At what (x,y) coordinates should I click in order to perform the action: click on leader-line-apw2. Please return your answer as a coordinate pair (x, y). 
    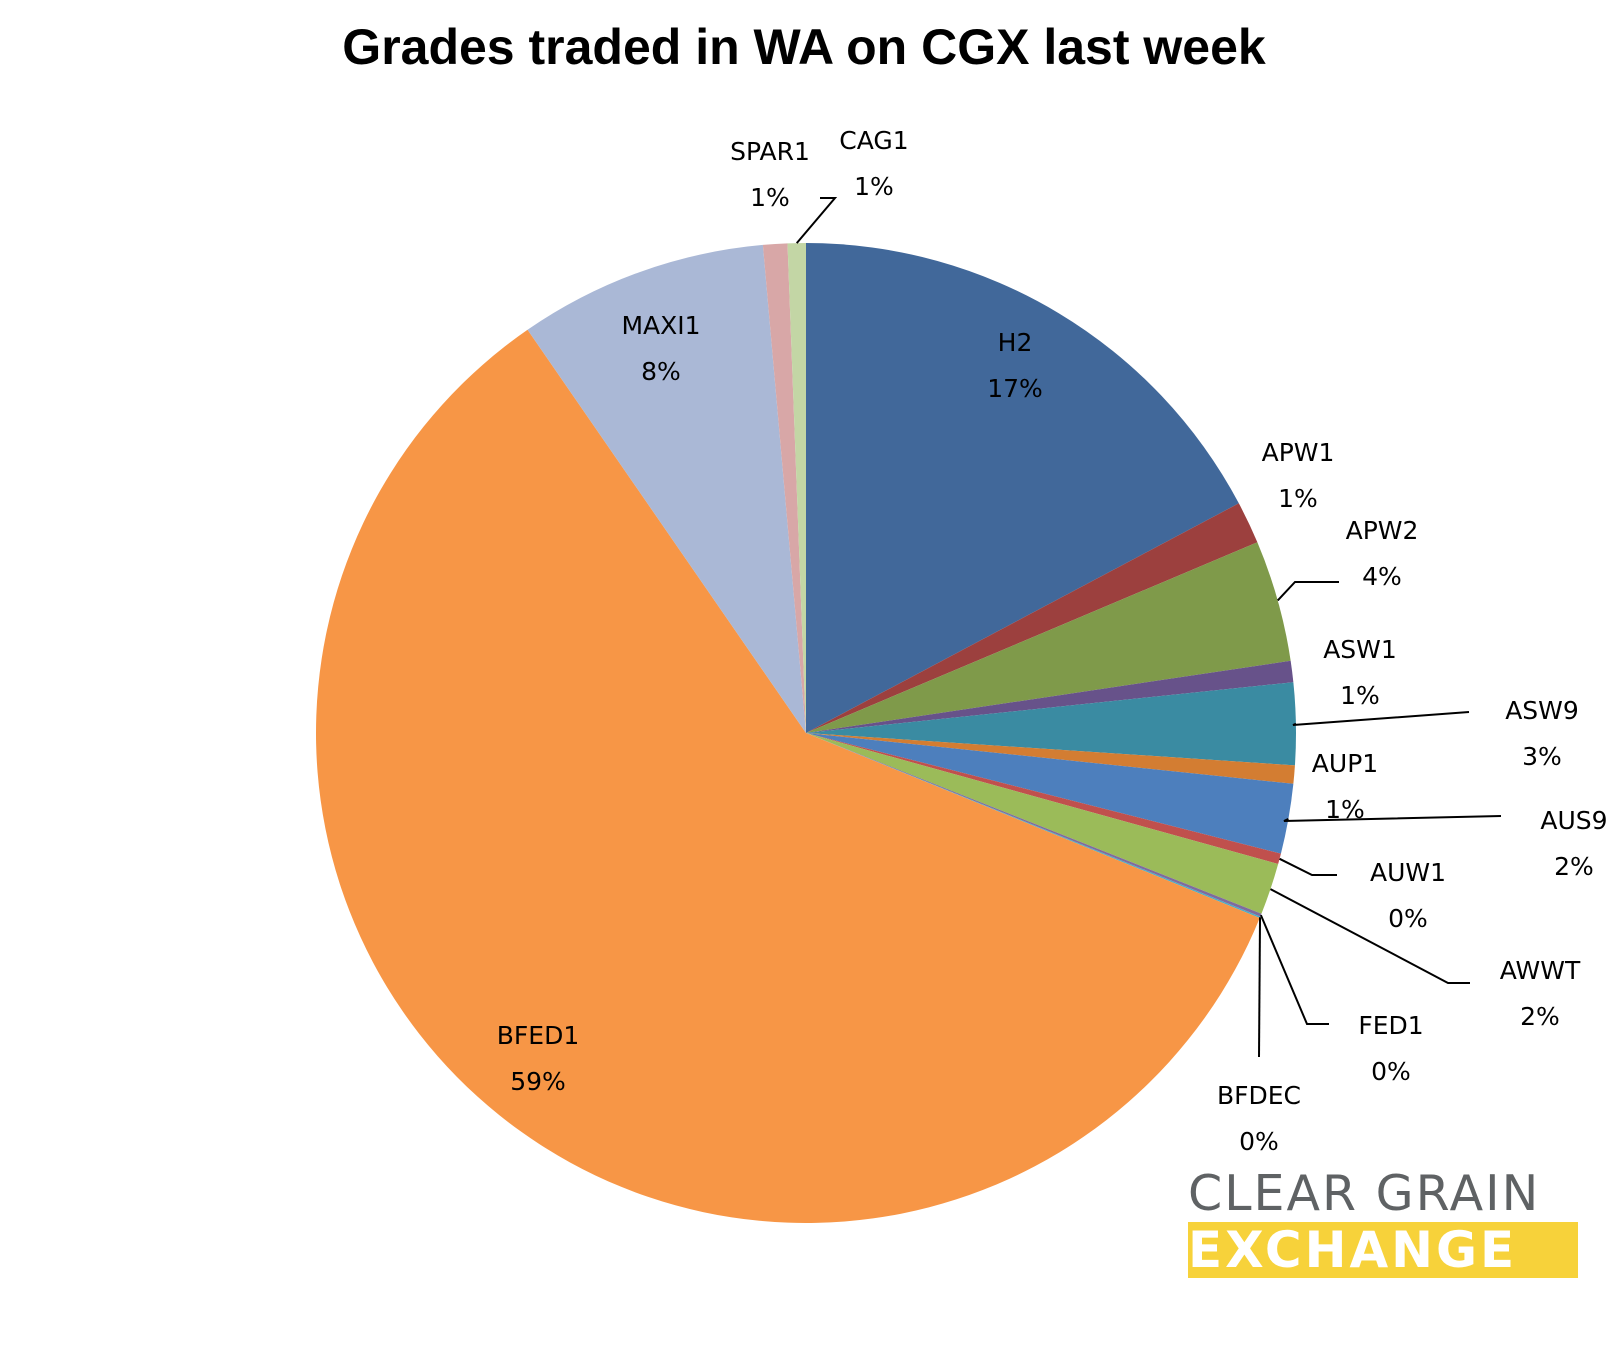
    Looking at the image, I should click on (1308, 591).